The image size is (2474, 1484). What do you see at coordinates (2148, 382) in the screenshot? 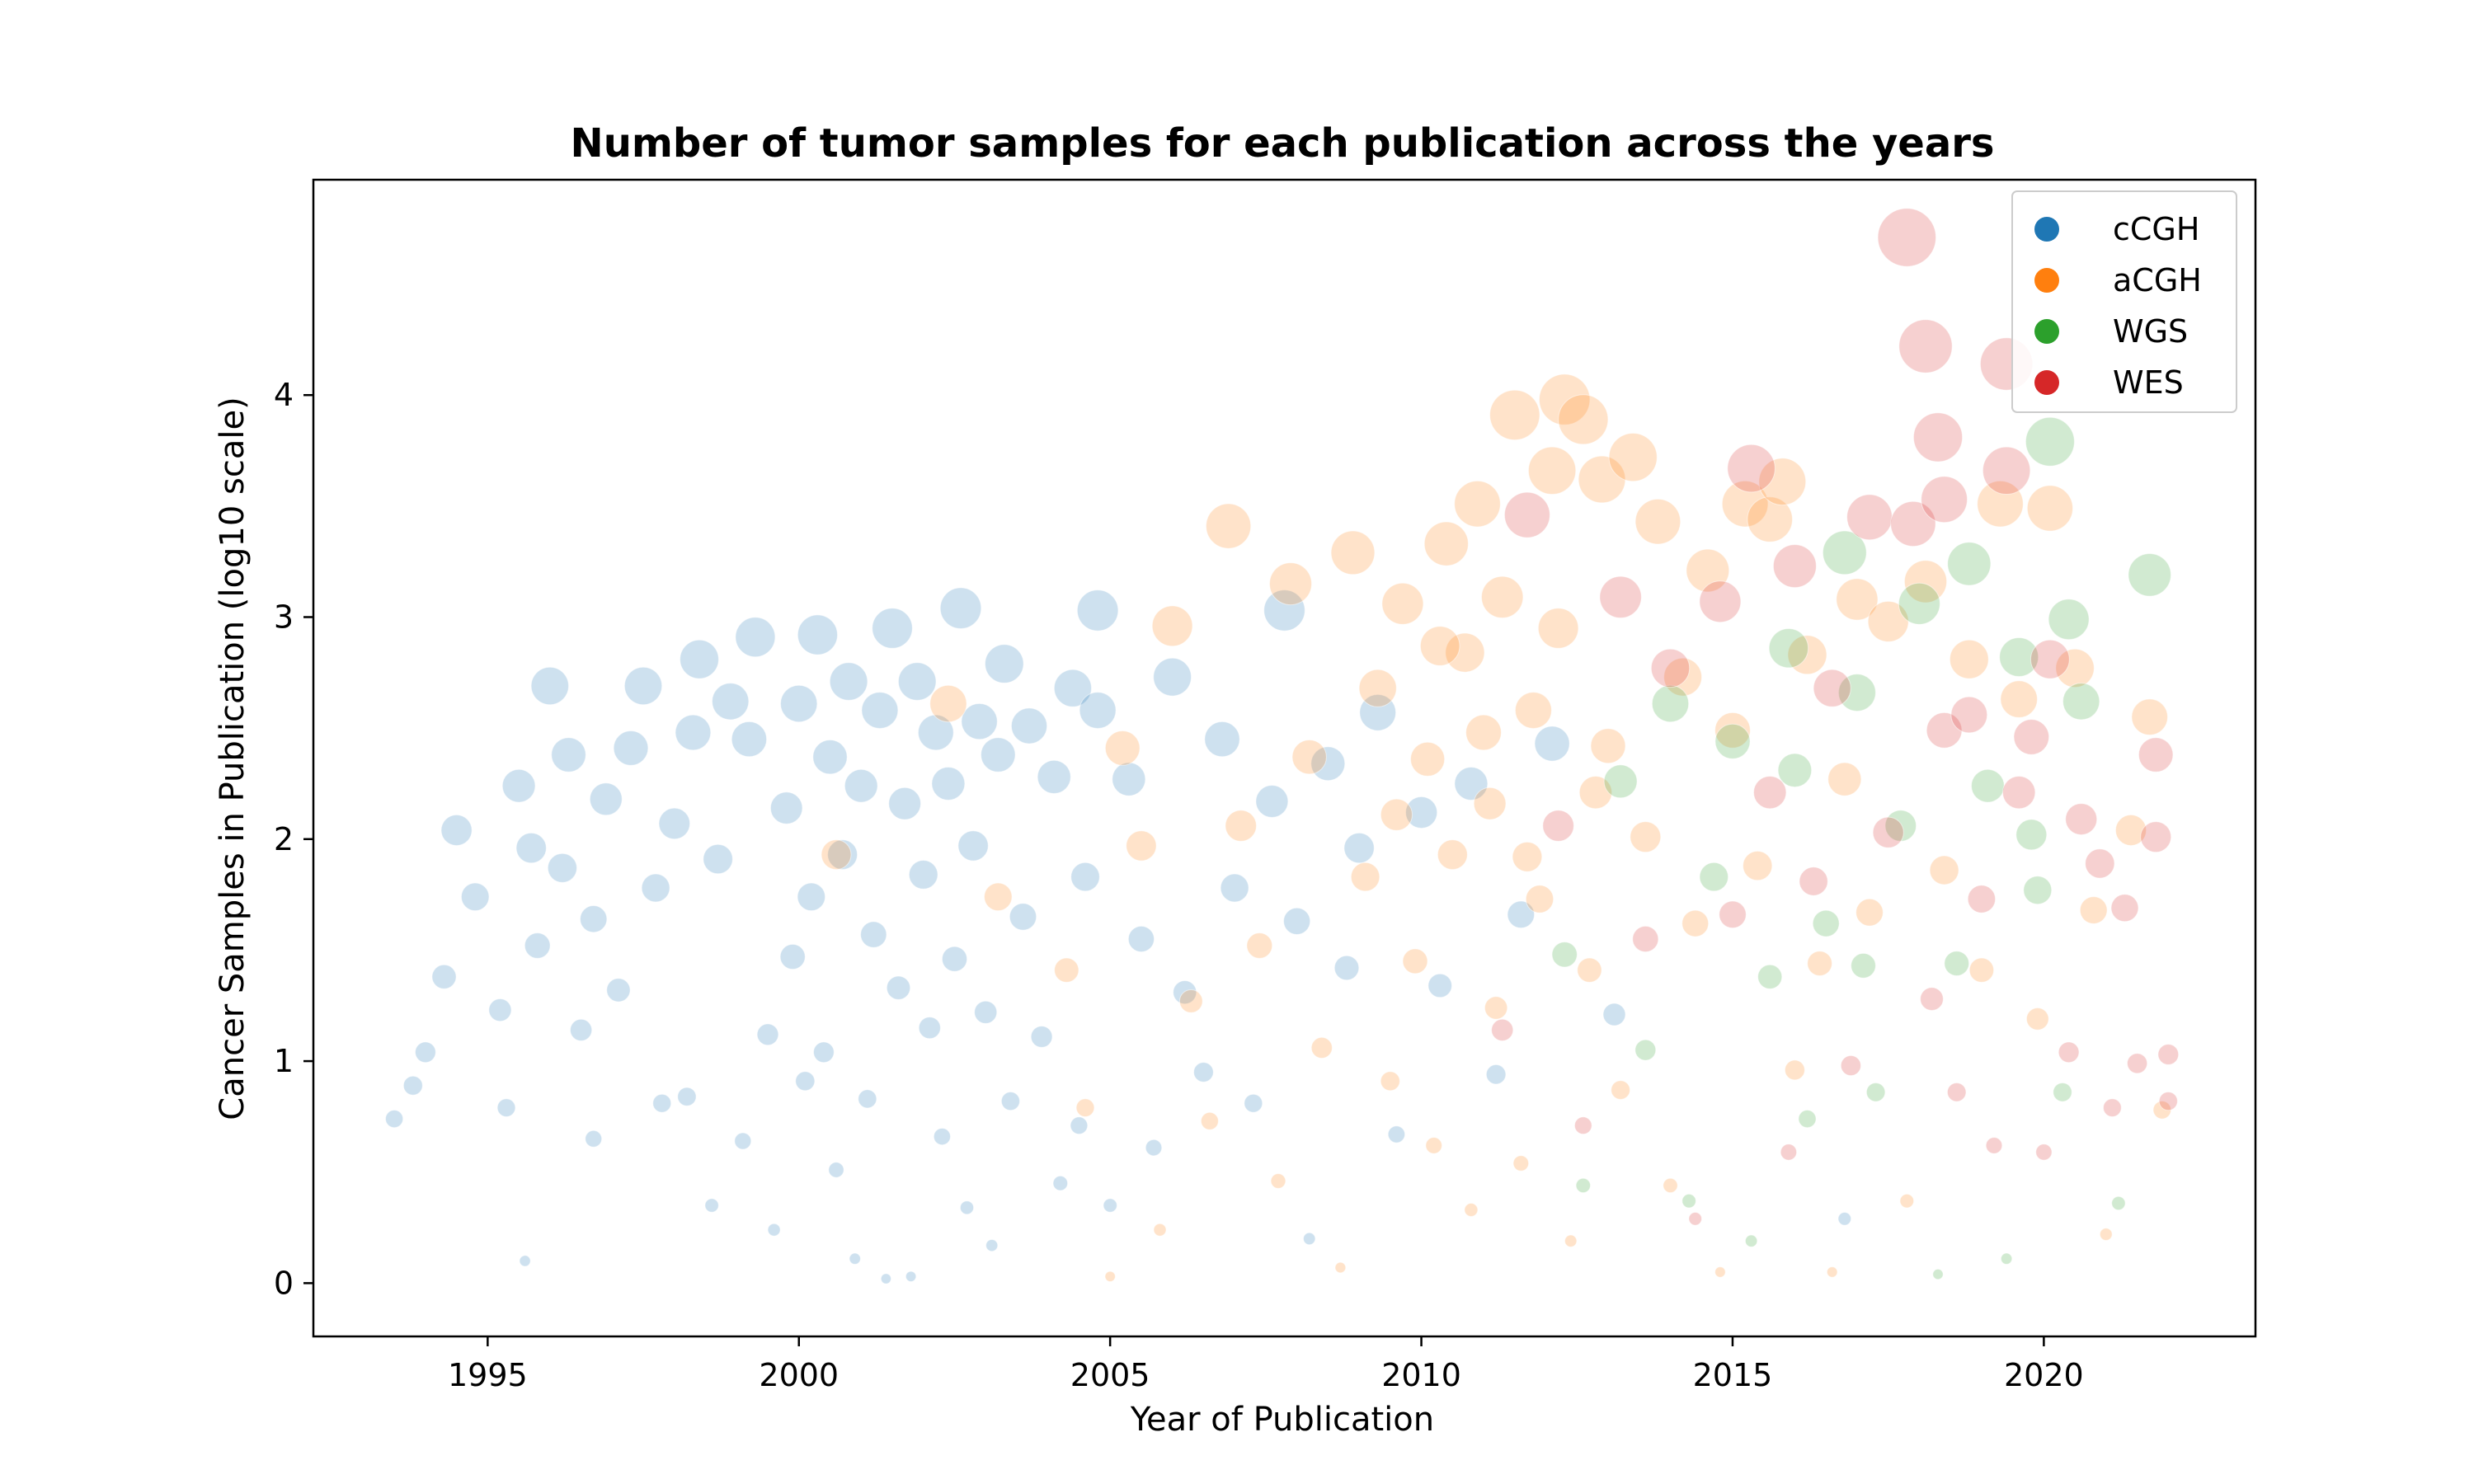
I see `legend-label-WES: WES` at bounding box center [2148, 382].